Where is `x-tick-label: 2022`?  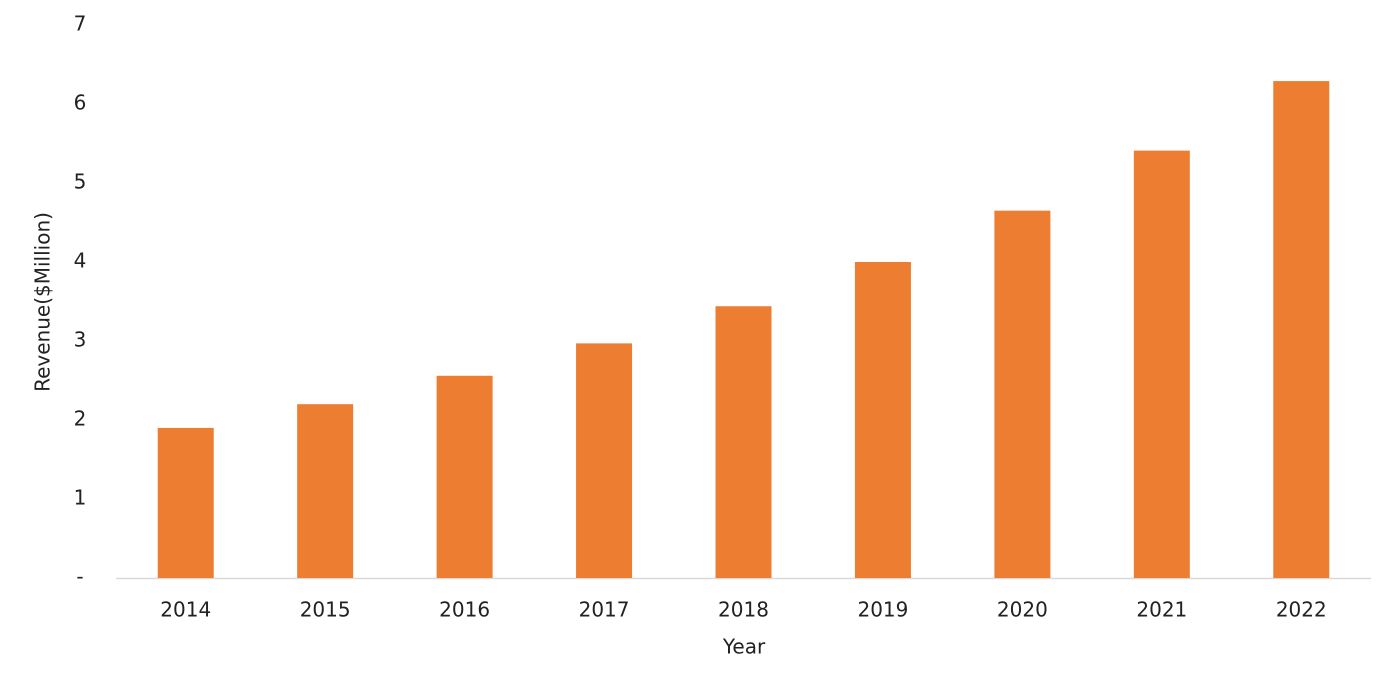
x-tick-label: 2022 is located at coordinates (1301, 610).